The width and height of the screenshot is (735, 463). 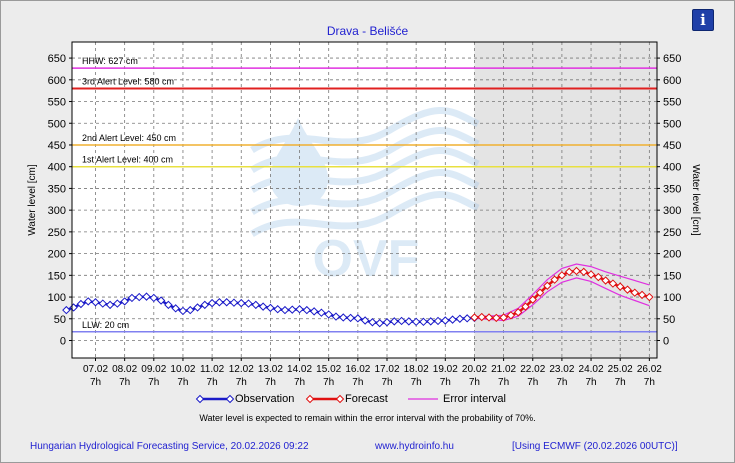 I want to click on x-tick-label-date: 26.02, so click(x=649, y=369).